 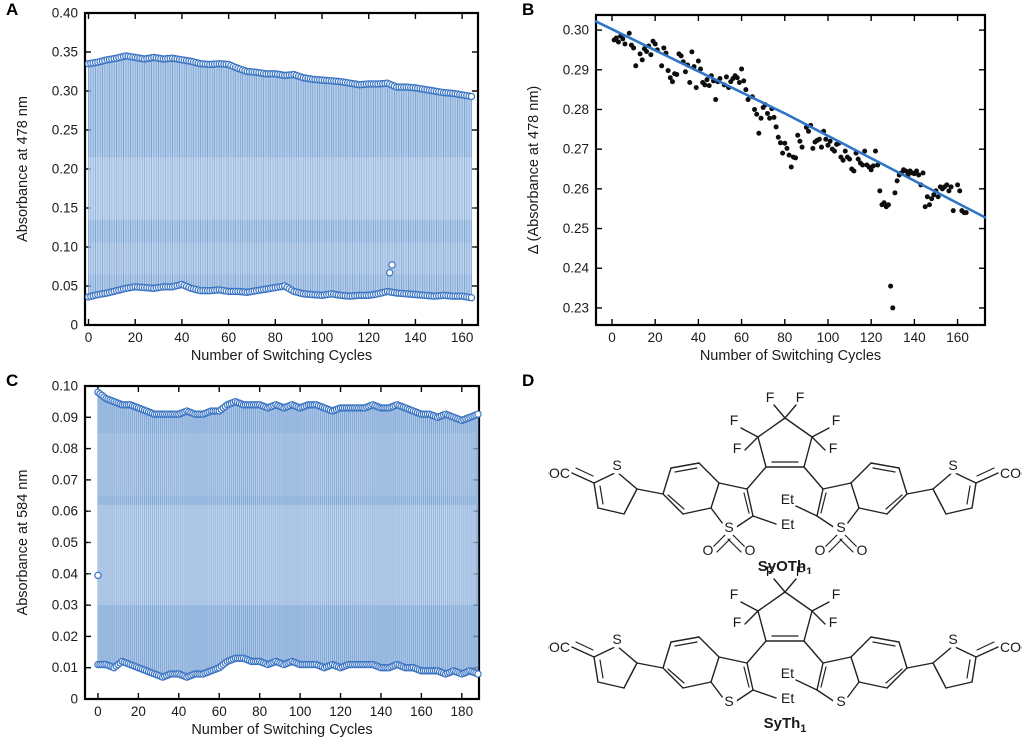 What do you see at coordinates (576, 268) in the screenshot?
I see `y-tick-label: 0.24` at bounding box center [576, 268].